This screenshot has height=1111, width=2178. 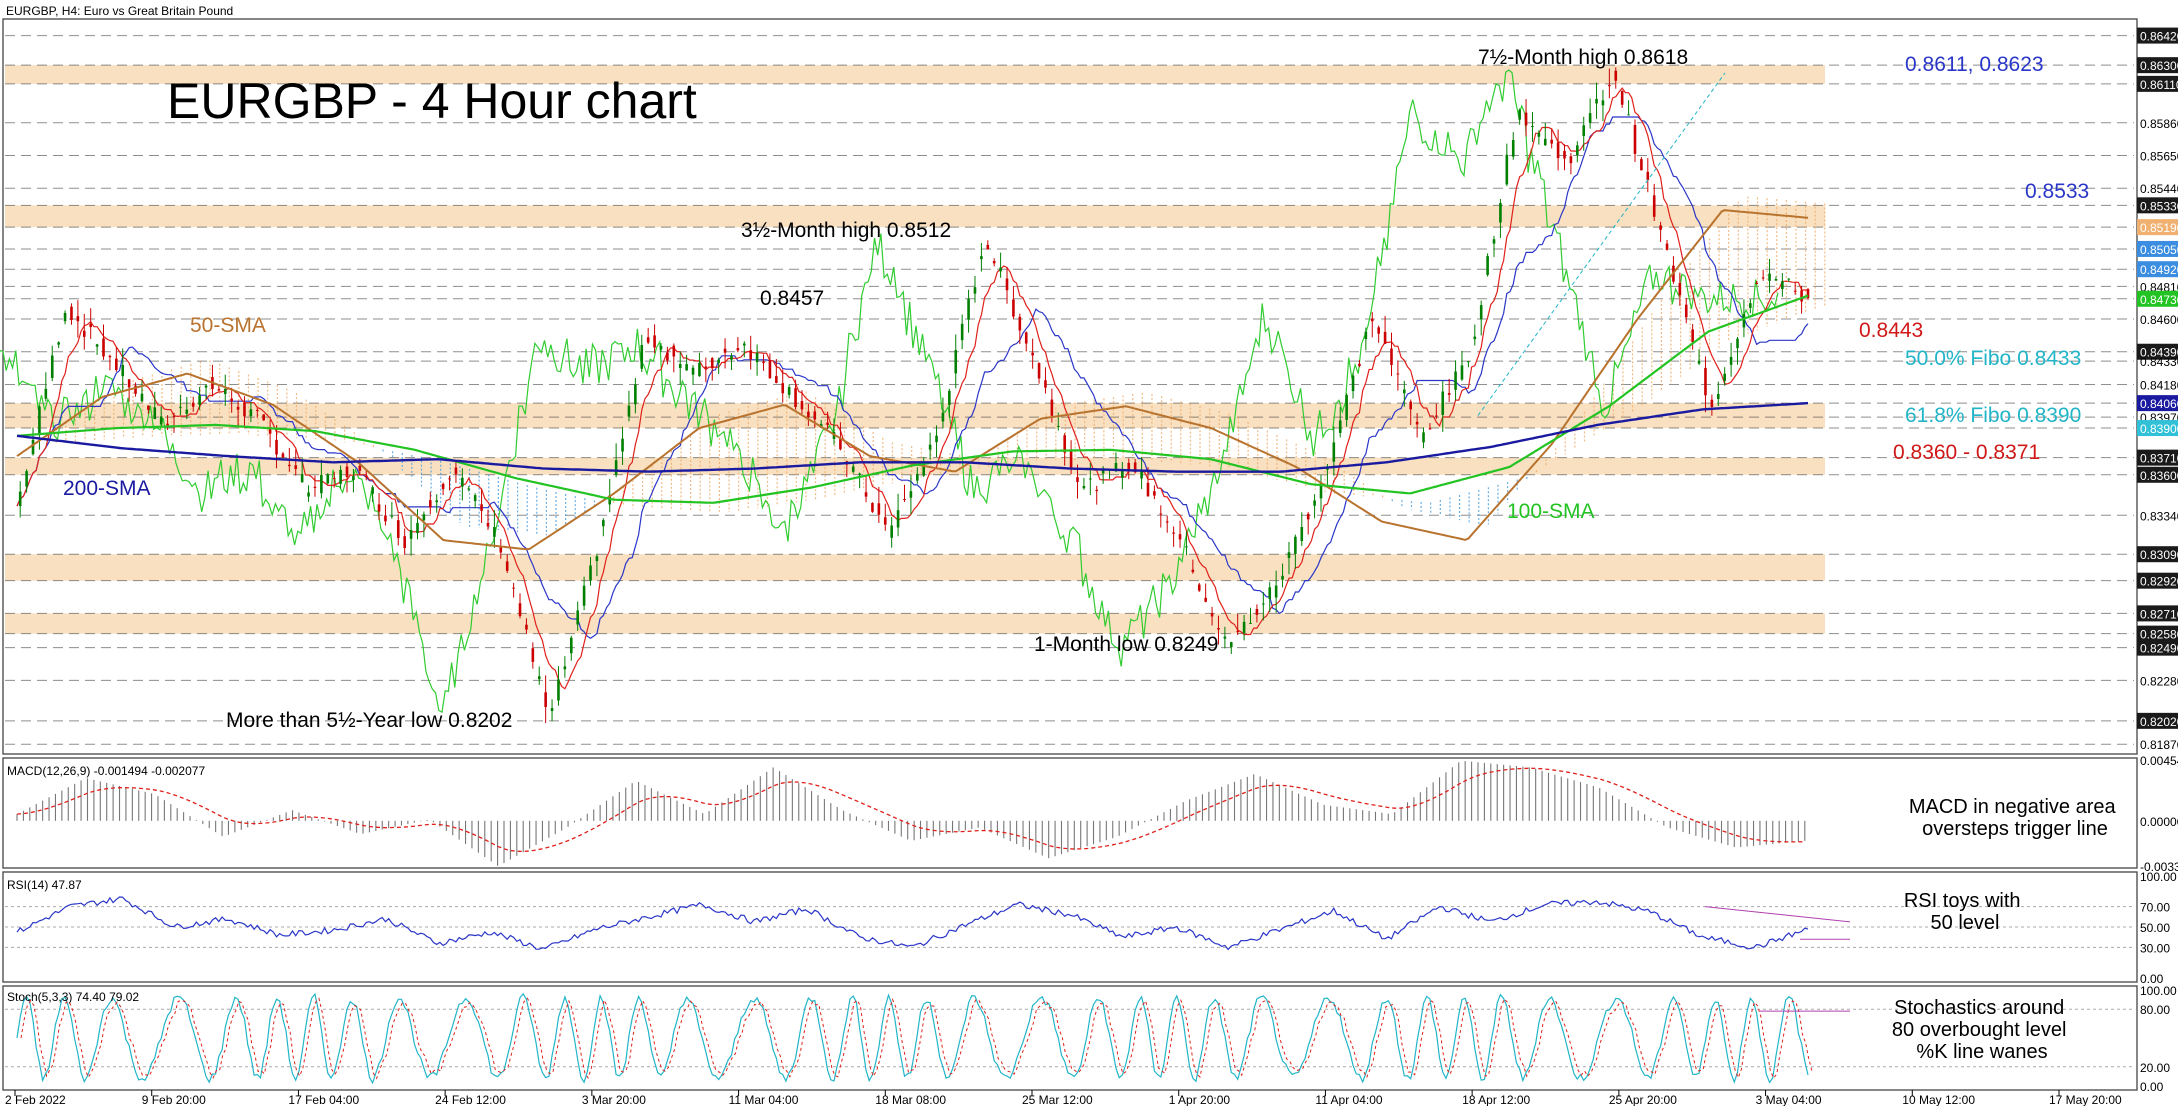 I want to click on macd-tick-label: 0.004545, so click(x=2159, y=761).